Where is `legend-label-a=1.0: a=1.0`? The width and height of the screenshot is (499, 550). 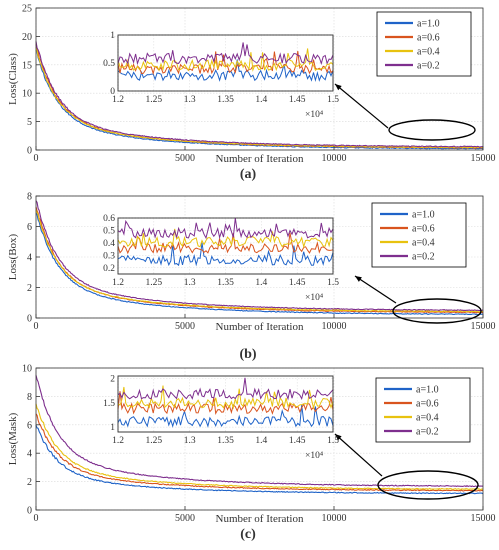 legend-label-a=1.0: a=1.0 is located at coordinates (423, 215).